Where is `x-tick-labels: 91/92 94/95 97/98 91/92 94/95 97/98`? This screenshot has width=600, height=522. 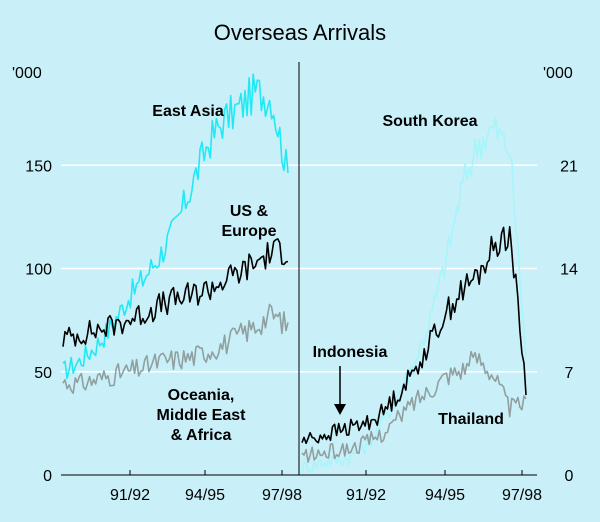 x-tick-labels: 91/92 94/95 97/98 91/92 94/95 97/98 is located at coordinates (326, 487).